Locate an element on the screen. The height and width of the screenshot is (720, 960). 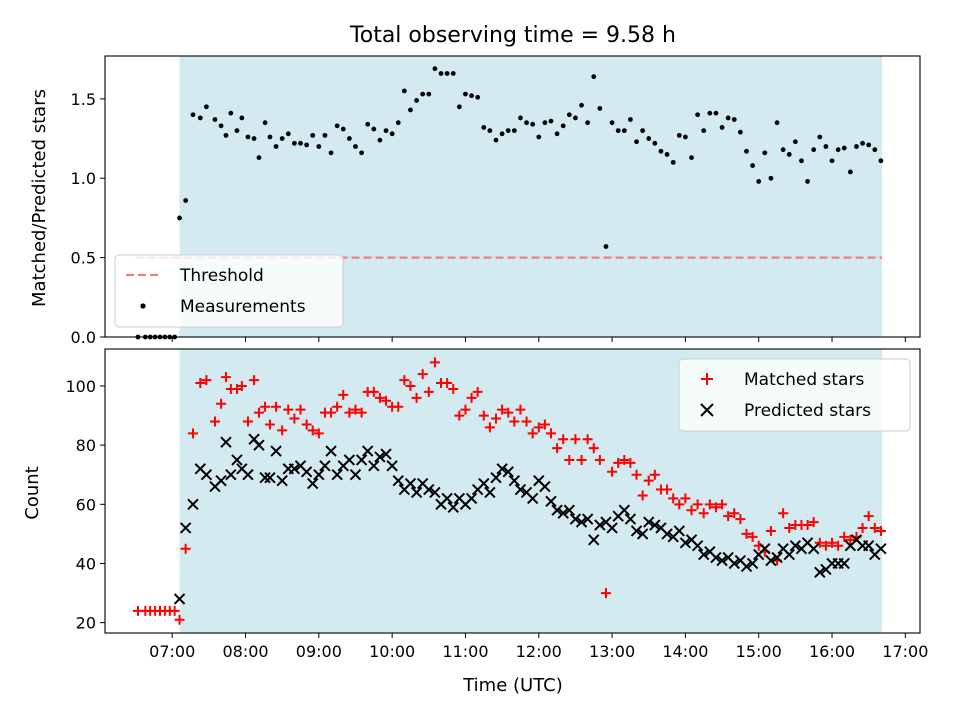
legend: Threshold Measurements is located at coordinates (229, 291).